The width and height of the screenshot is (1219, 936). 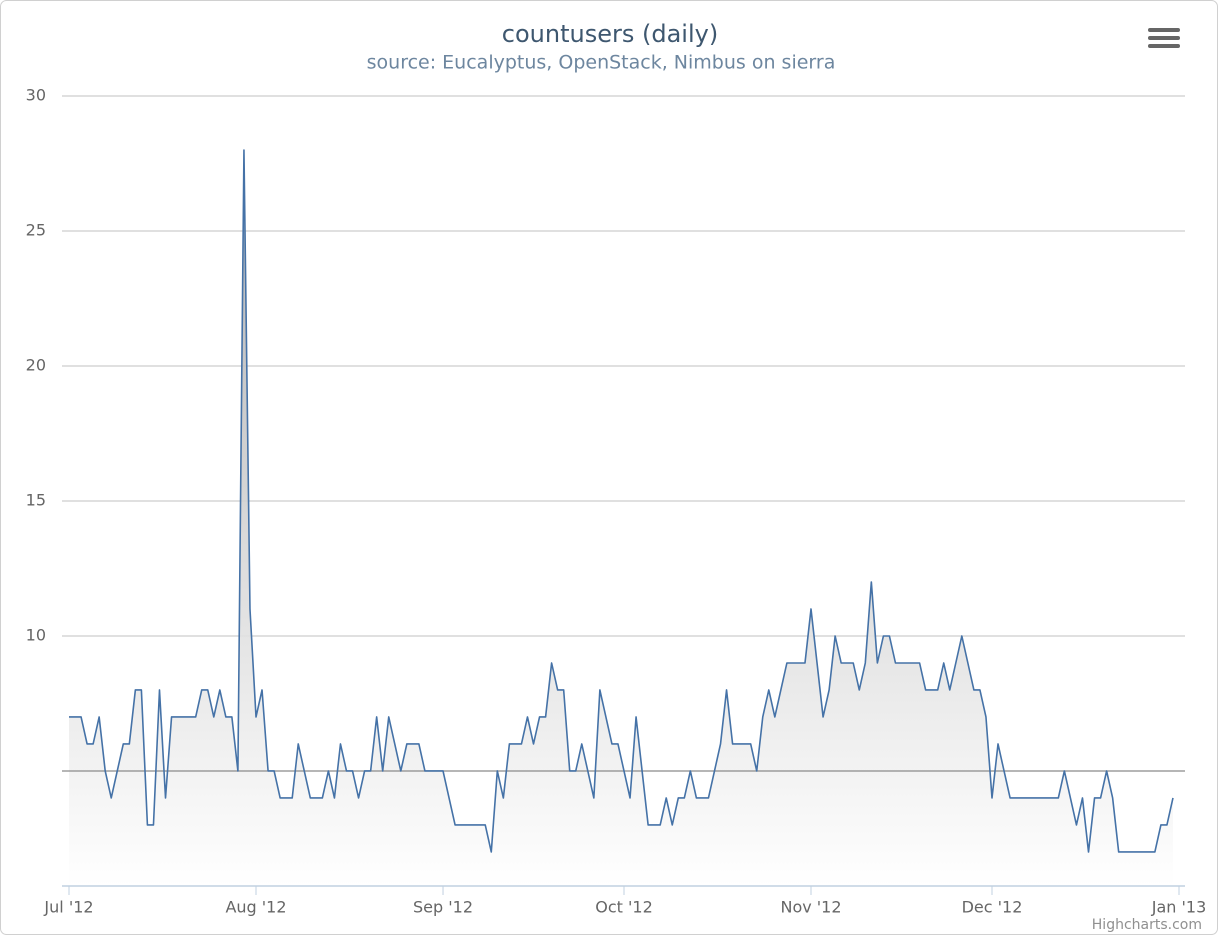 What do you see at coordinates (992, 907) in the screenshot?
I see `x-tick-label: Dec '12` at bounding box center [992, 907].